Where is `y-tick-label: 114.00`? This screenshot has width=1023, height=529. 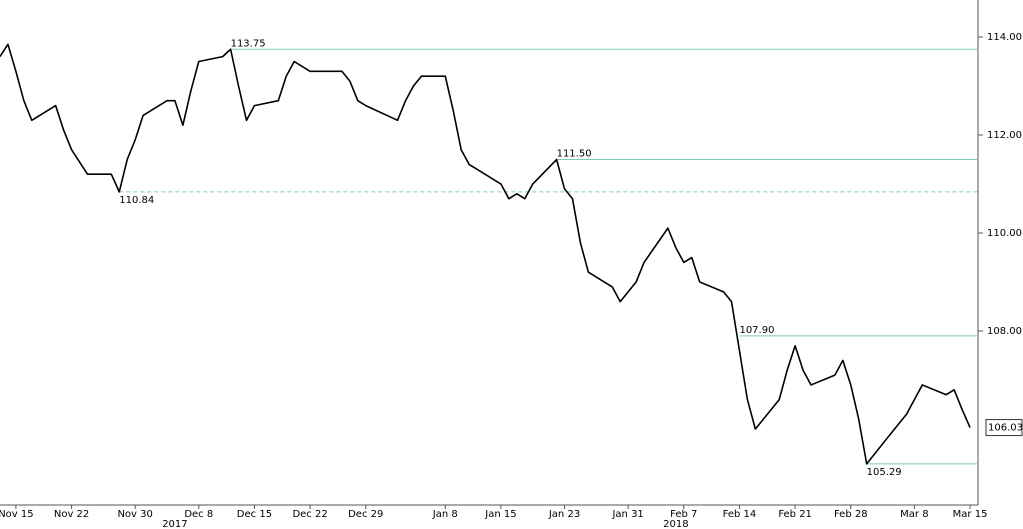 y-tick-label: 114.00 is located at coordinates (1004, 37).